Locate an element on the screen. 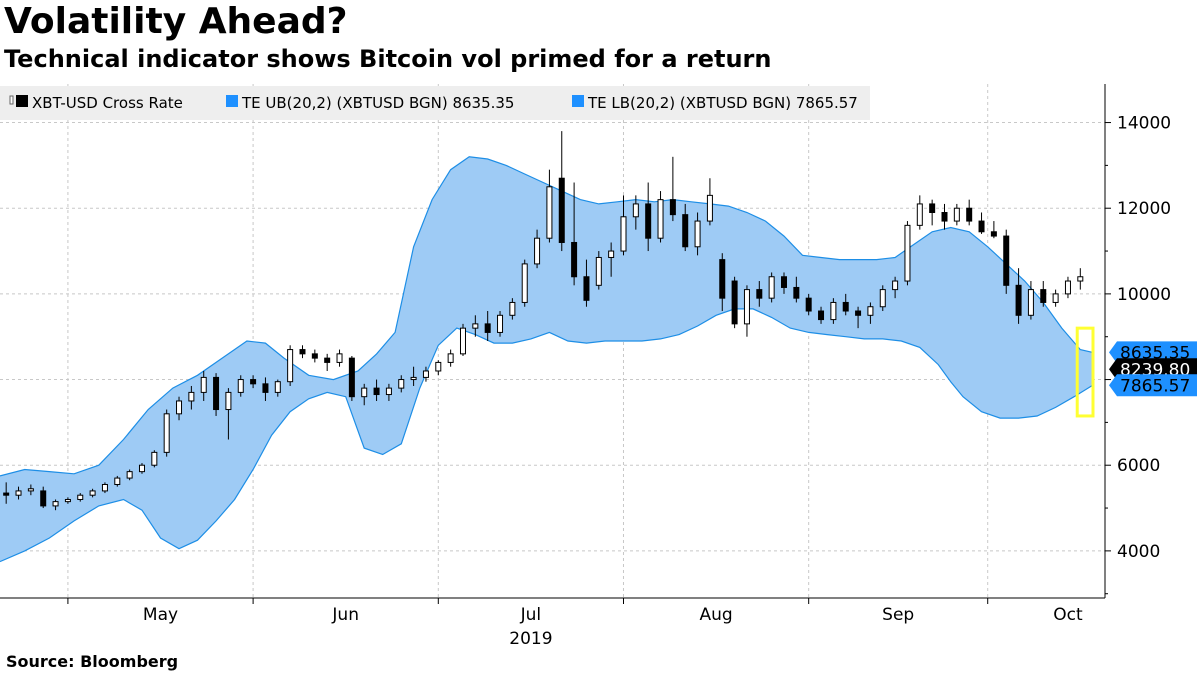  x-month-label: Jul is located at coordinates (531, 615).